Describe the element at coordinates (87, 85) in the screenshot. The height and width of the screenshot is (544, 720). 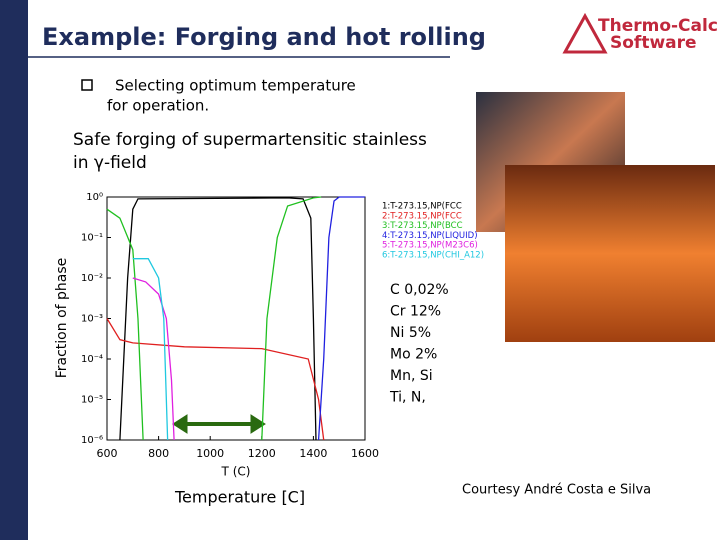
I see `bullet-icon` at that location.